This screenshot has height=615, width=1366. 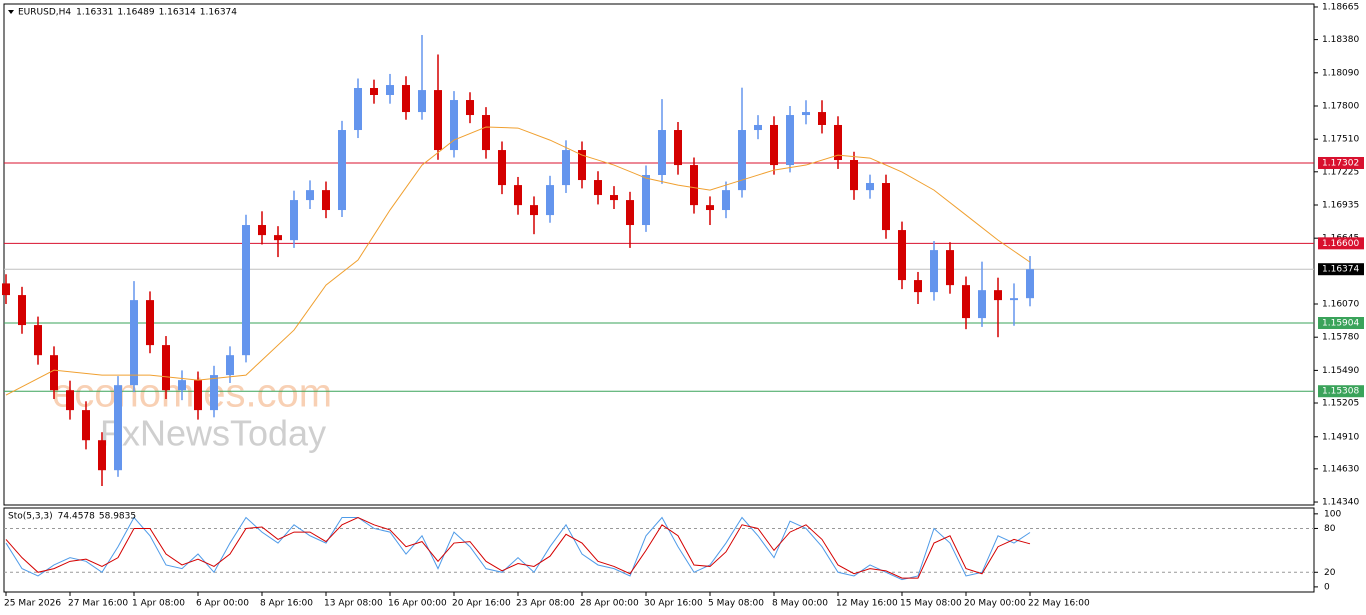 What do you see at coordinates (995, 604) in the screenshot?
I see `x-tick-label: 20 May 00:00` at bounding box center [995, 604].